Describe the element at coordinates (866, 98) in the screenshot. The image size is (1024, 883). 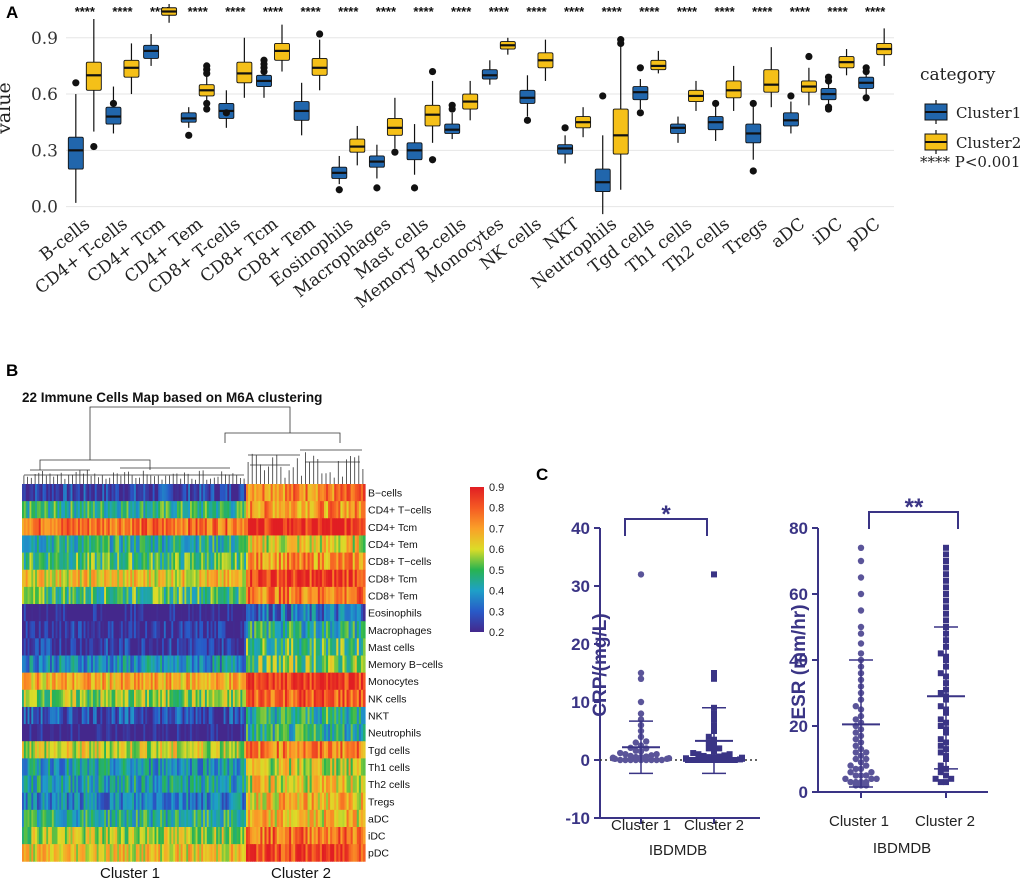
I see `outlier-point` at that location.